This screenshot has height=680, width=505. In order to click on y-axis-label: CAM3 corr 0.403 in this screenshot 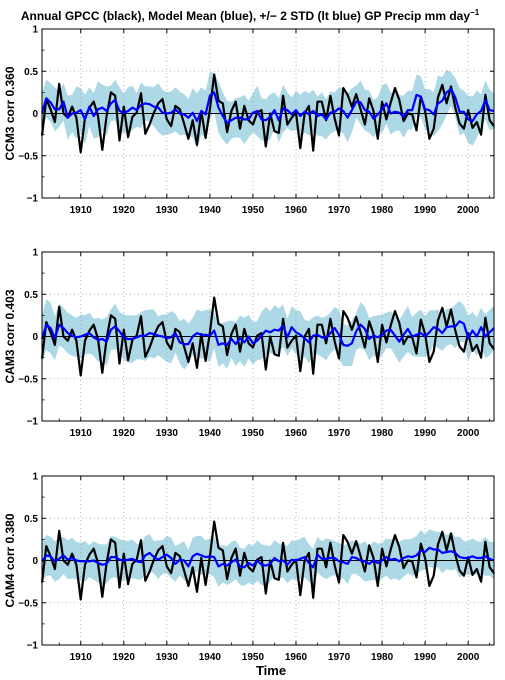, I will do `click(10, 336)`.